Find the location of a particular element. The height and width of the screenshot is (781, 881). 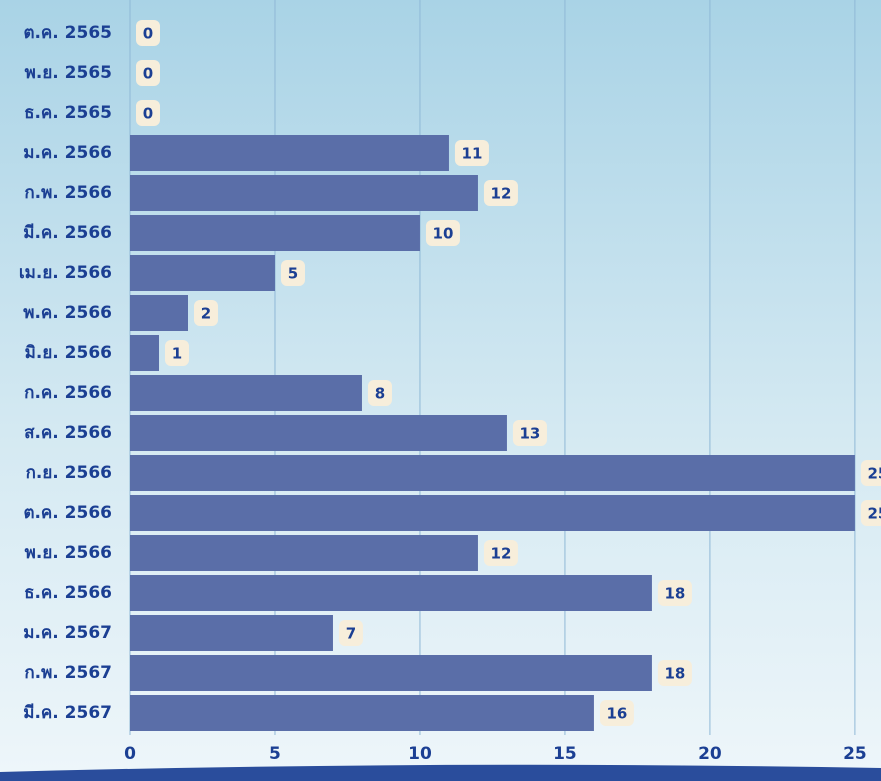

x-tick-label: 25 is located at coordinates (855, 754).